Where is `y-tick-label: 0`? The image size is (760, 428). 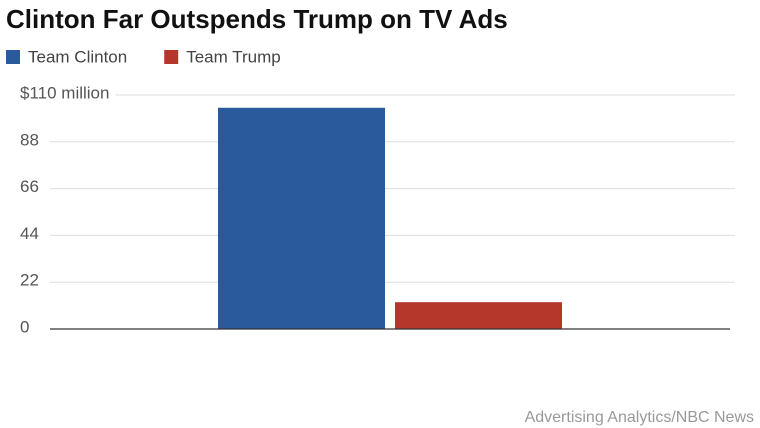 y-tick-label: 0 is located at coordinates (24, 326).